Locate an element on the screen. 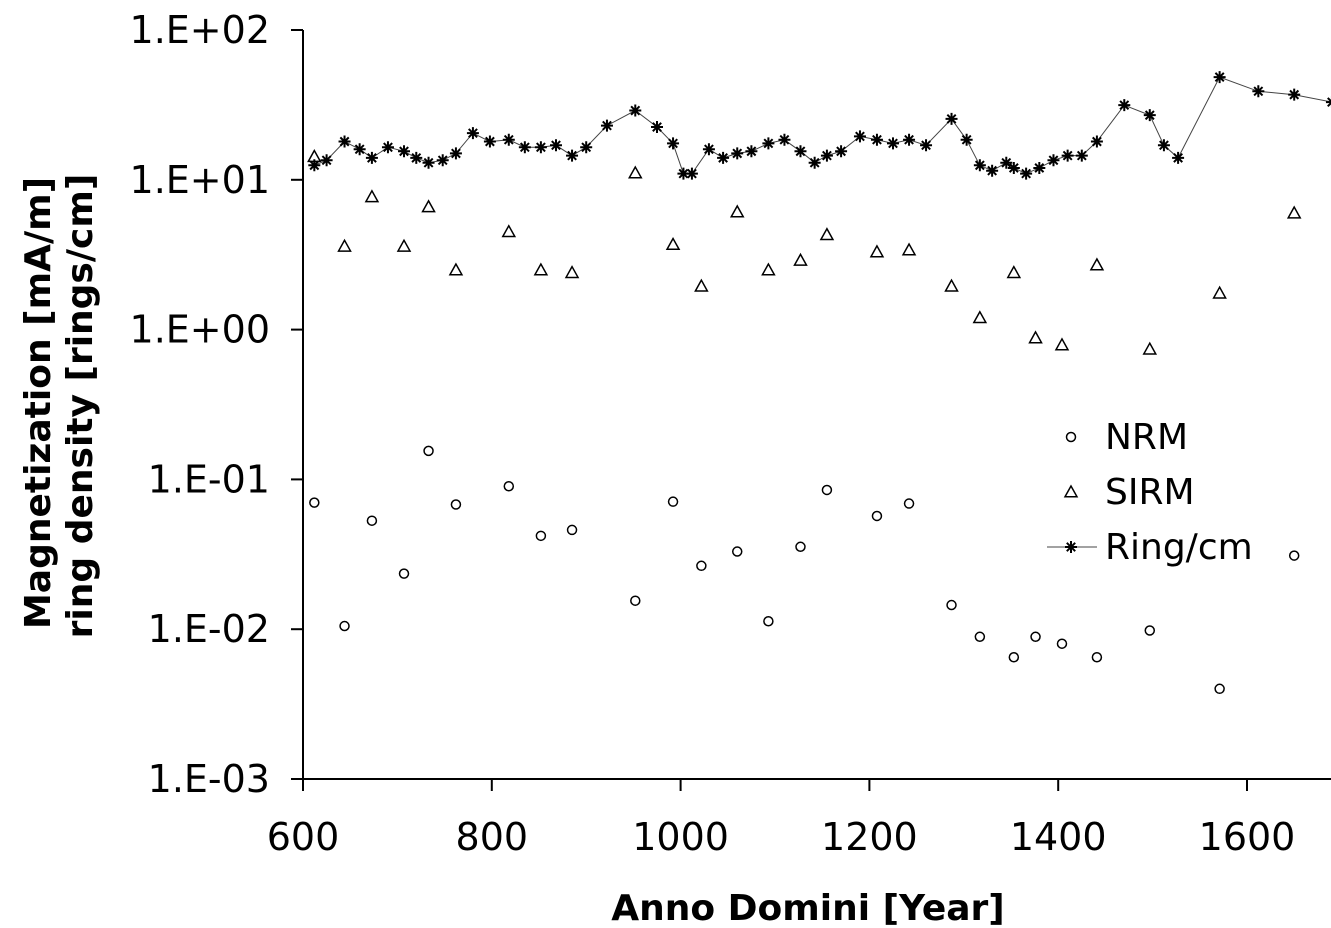 This screenshot has width=1331, height=928. x-tick-label: 1400 is located at coordinates (1058, 837).